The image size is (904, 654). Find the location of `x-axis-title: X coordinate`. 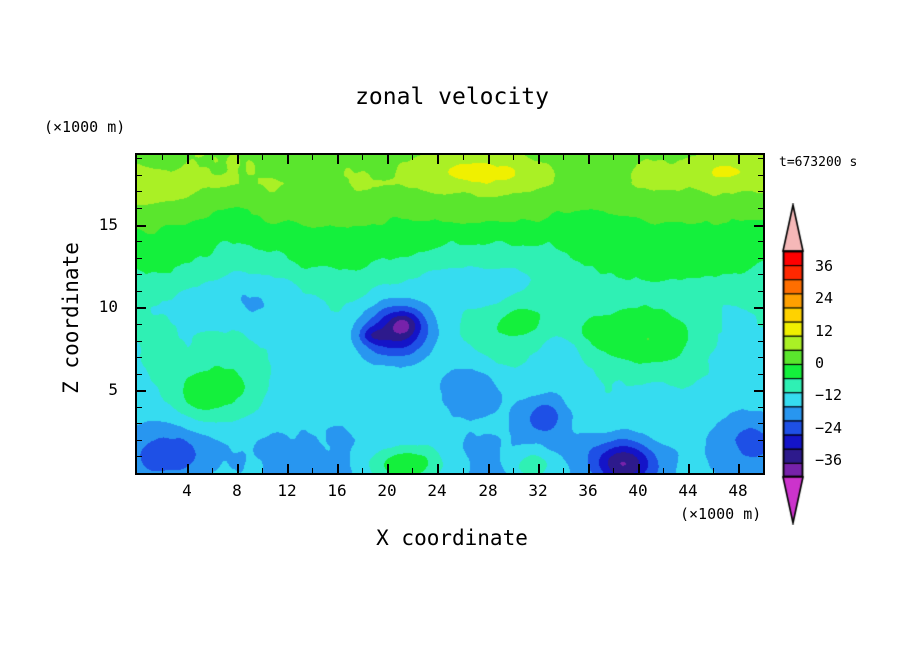

x-axis-title: X coordinate is located at coordinates (452, 538).